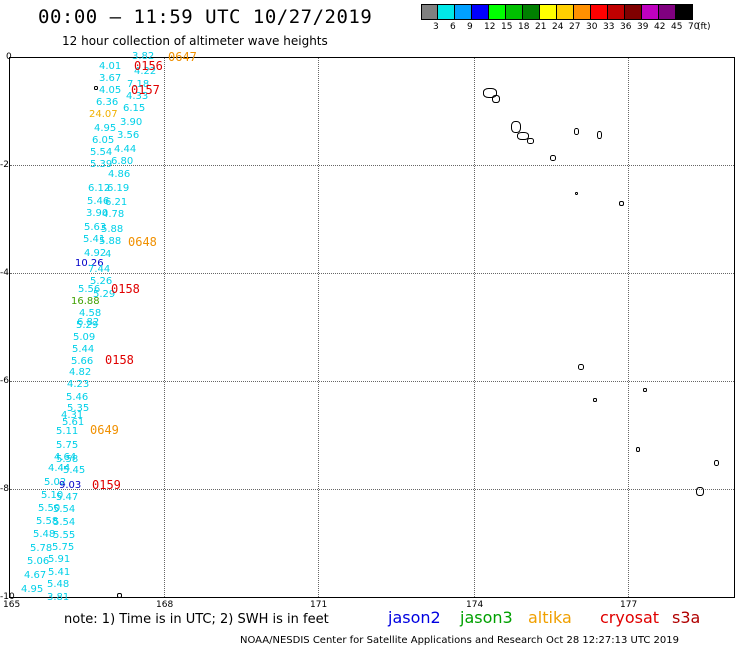 Image resolution: width=740 pixels, height=650 pixels. What do you see at coordinates (110, 90) in the screenshot?
I see `wave-height-value: 4.05` at bounding box center [110, 90].